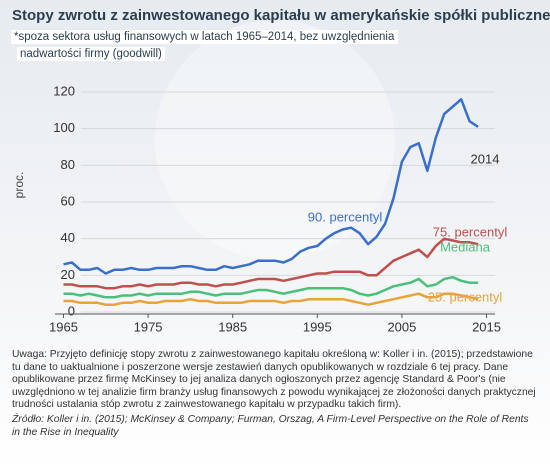  What do you see at coordinates (68, 237) in the screenshot?
I see `y-tick-label: 40` at bounding box center [68, 237].